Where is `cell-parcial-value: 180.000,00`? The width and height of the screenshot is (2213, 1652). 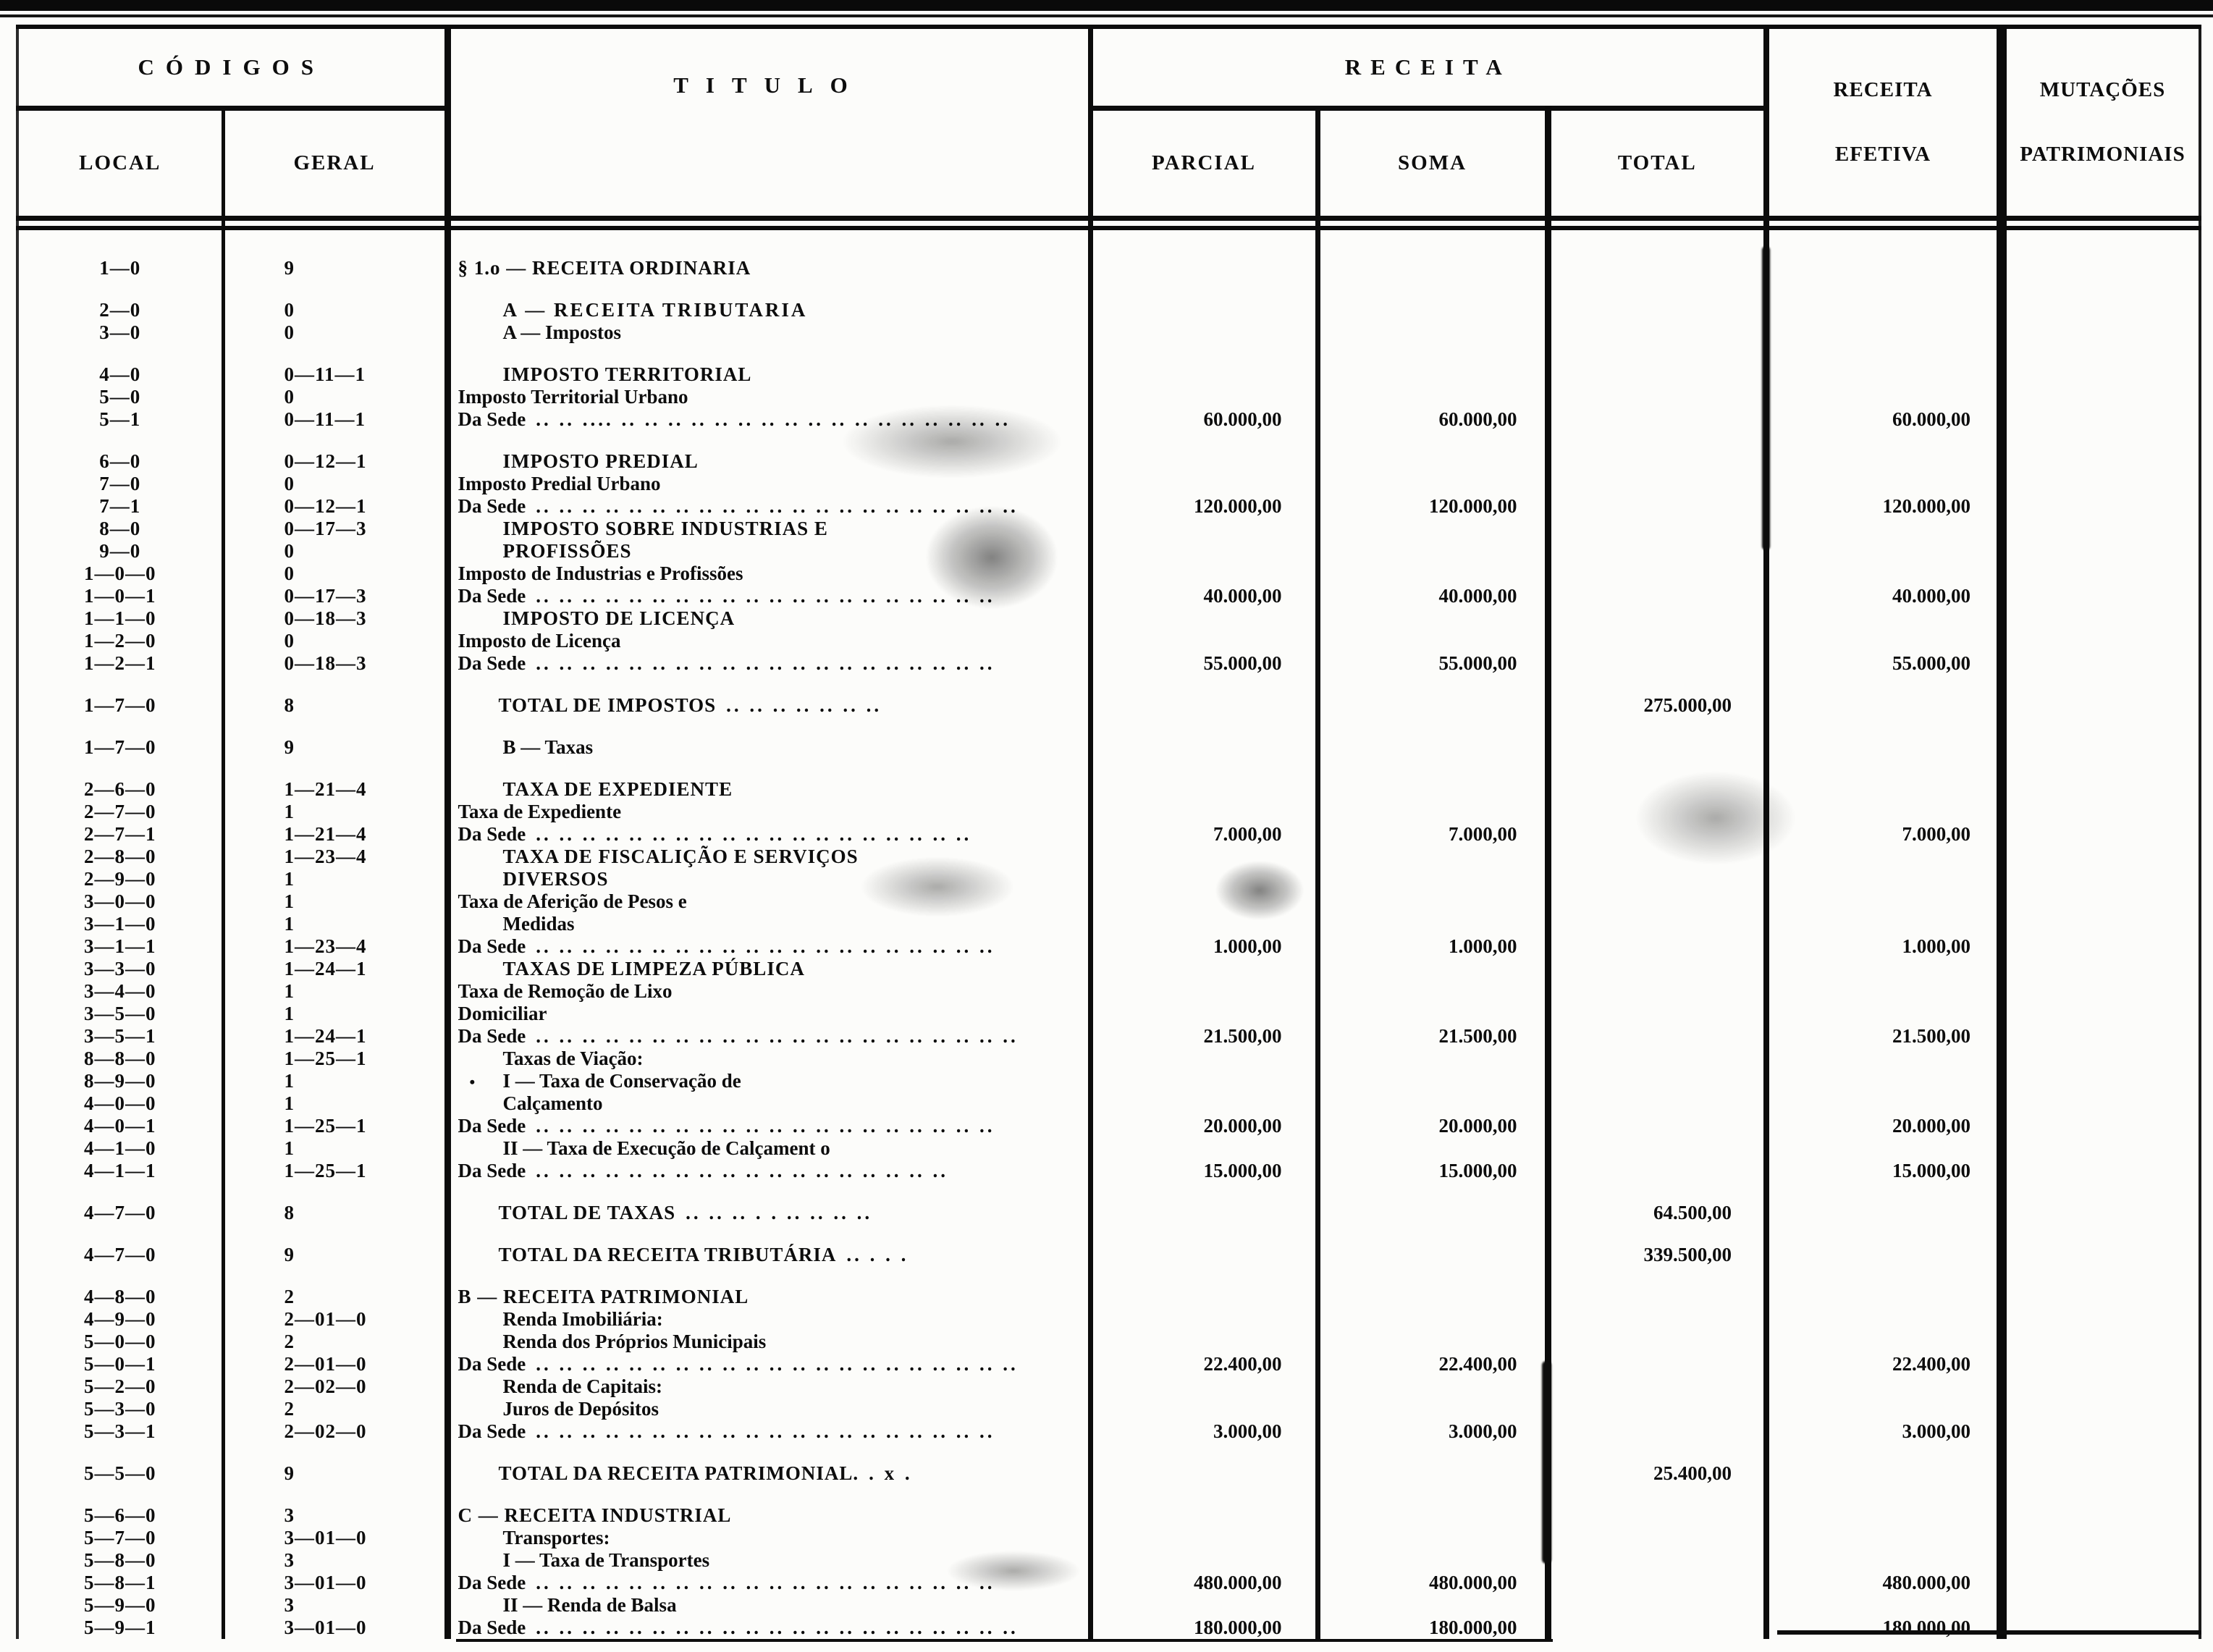 cell-parcial-value: 180.000,00 is located at coordinates (1205, 1628).